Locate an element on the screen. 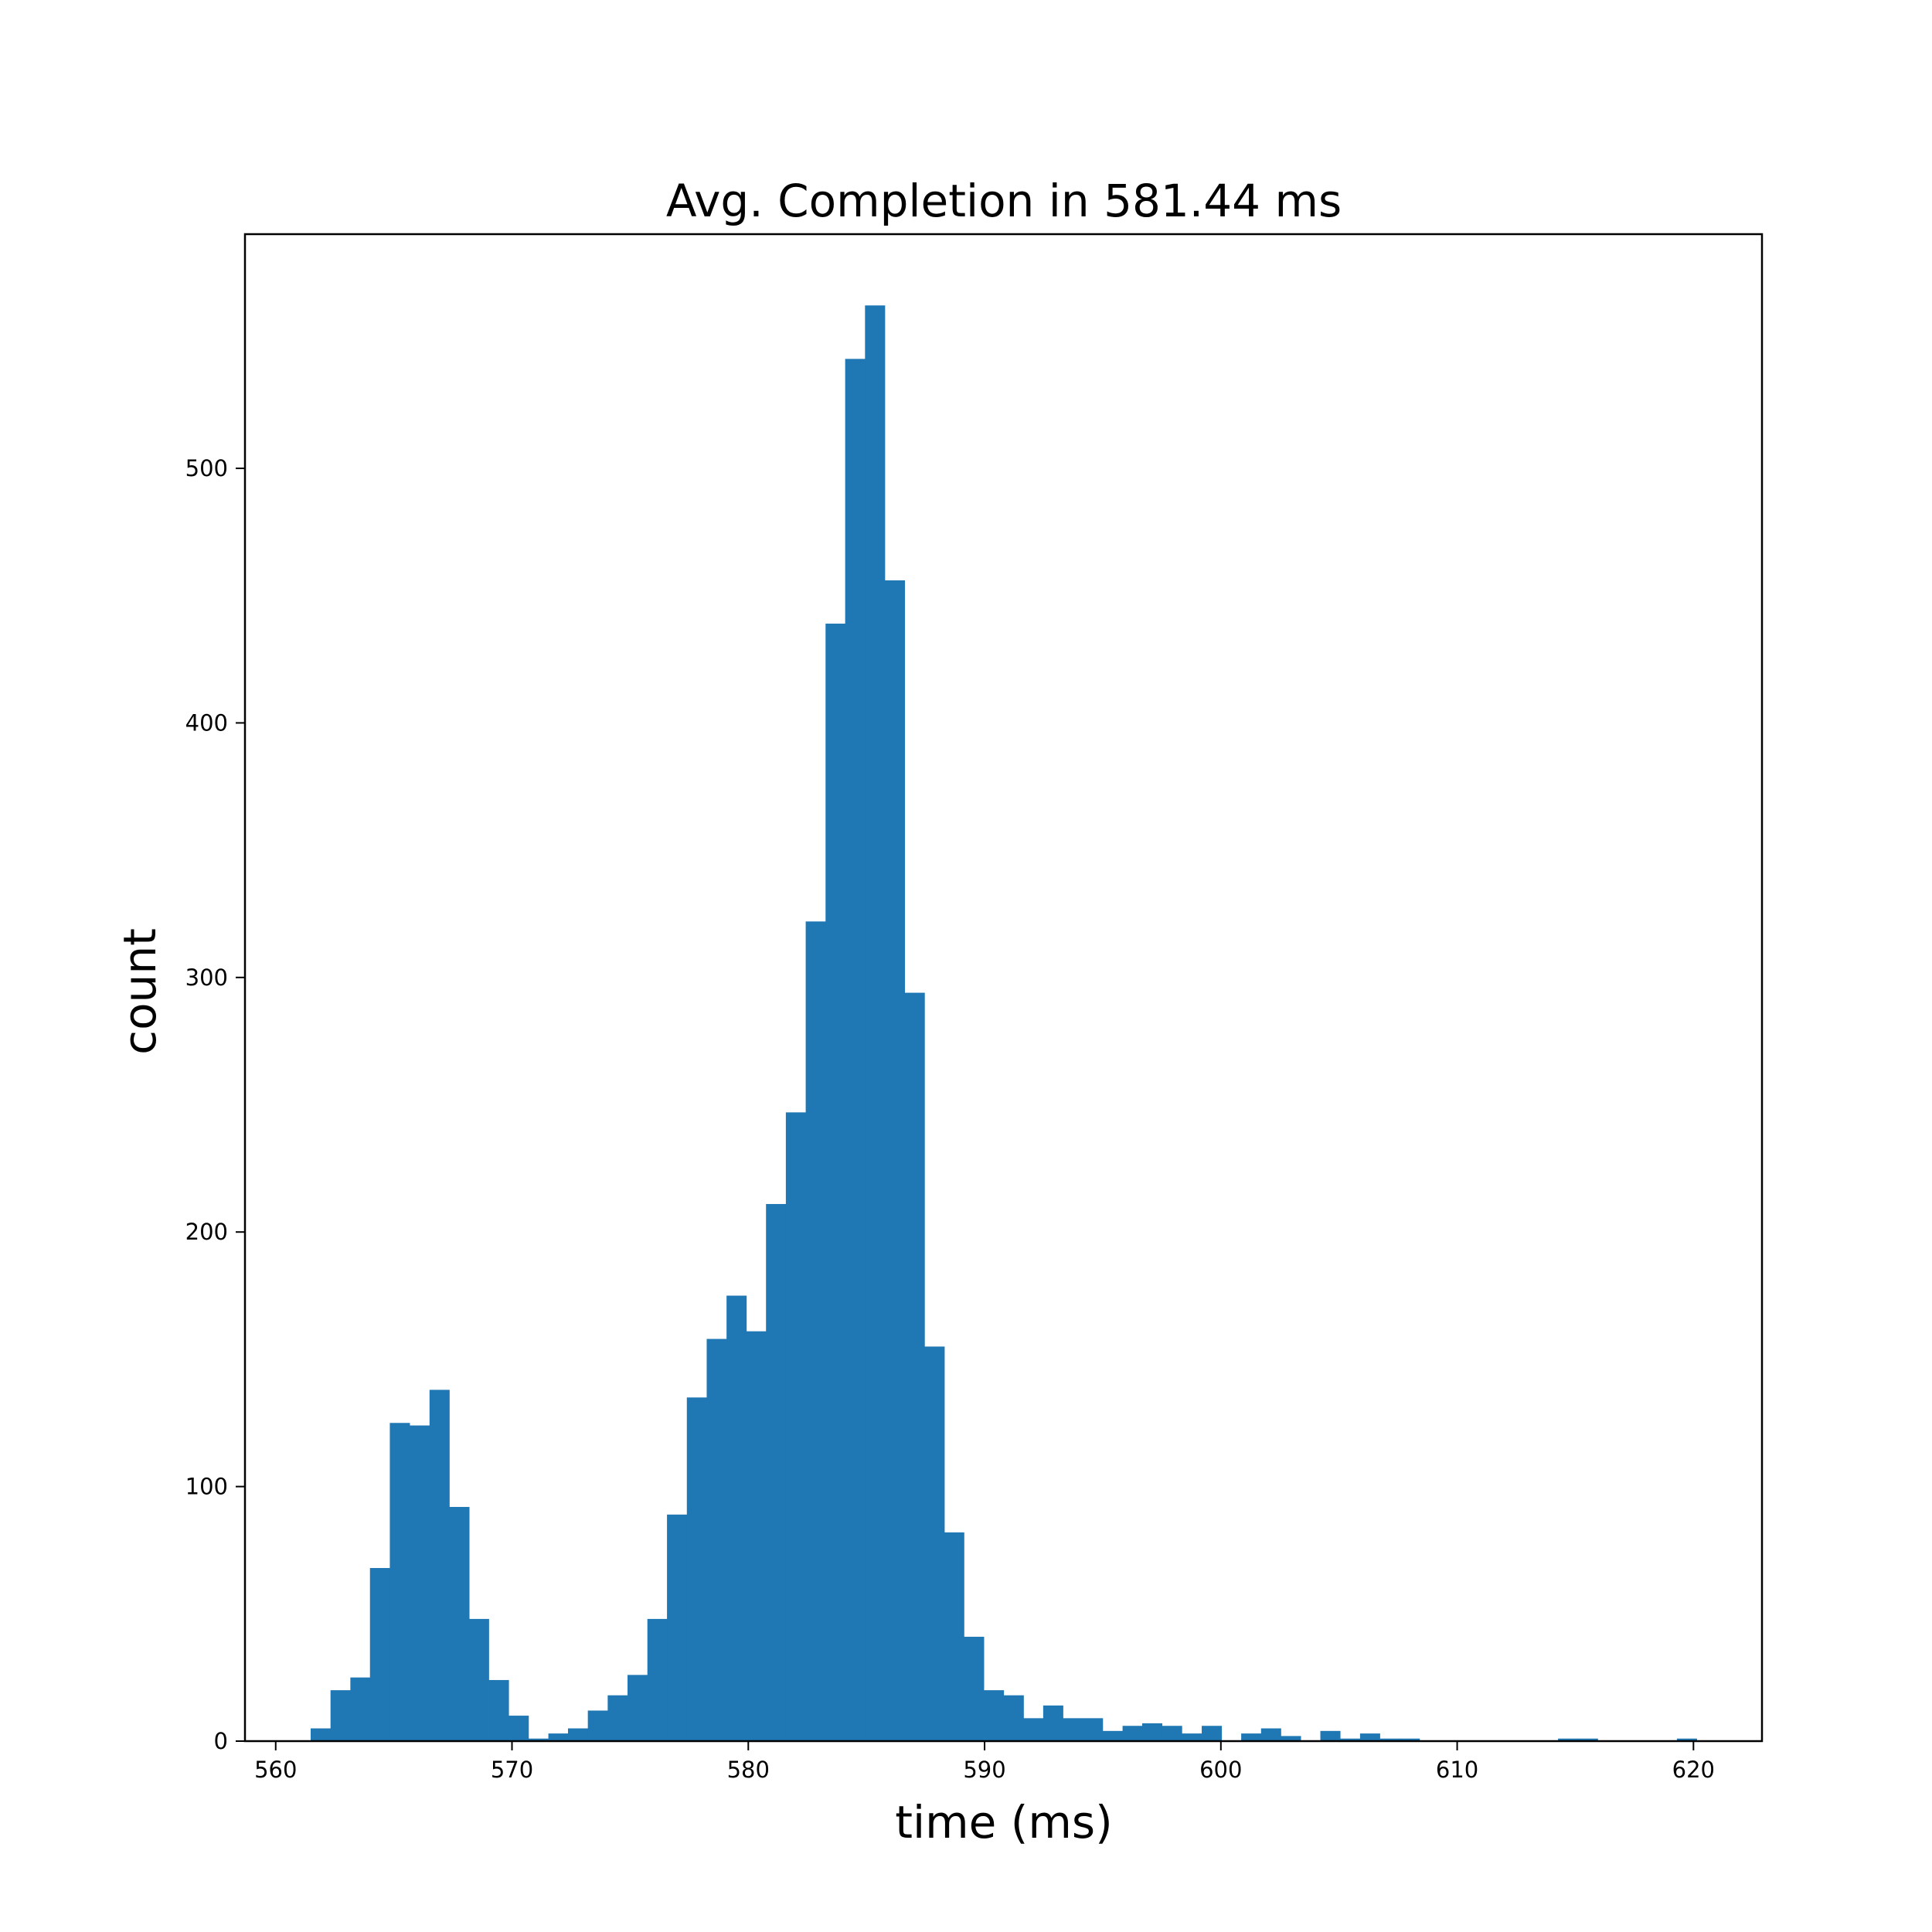 The image size is (1932, 1932). x-tick-label: 620 is located at coordinates (1694, 1770).